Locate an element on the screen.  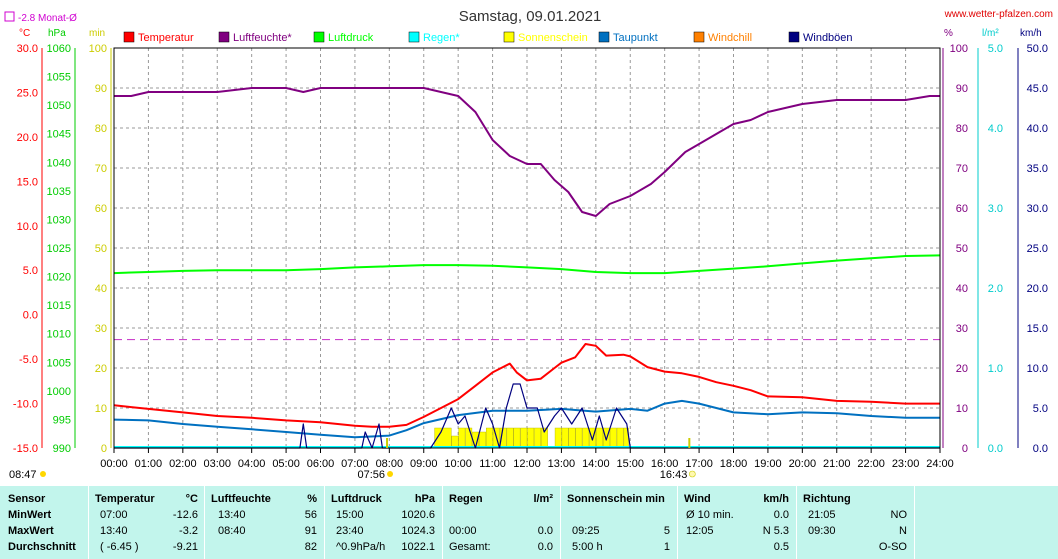
sunset-sun-icon is located at coordinates (692, 474).